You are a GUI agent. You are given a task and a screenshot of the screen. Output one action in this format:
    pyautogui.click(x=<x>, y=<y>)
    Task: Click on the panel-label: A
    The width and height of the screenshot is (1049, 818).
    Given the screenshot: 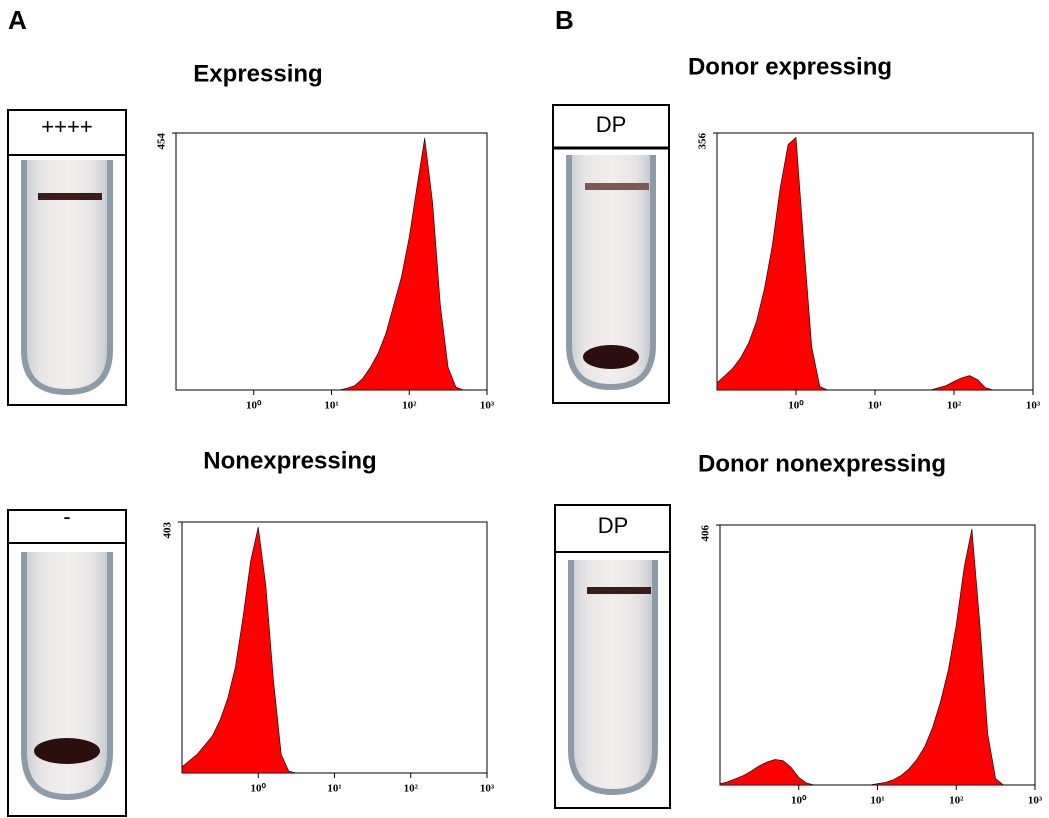 What is the action you would take?
    pyautogui.click(x=17, y=20)
    